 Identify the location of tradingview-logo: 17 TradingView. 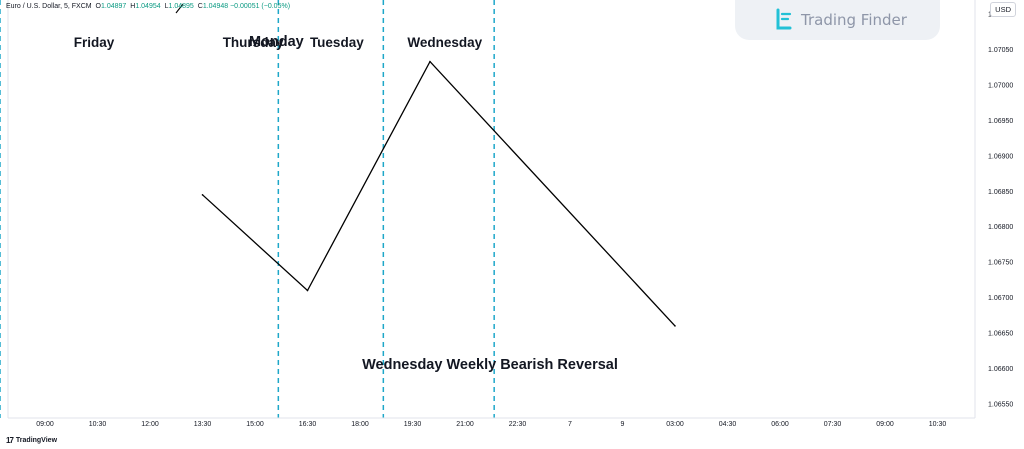
(31, 440).